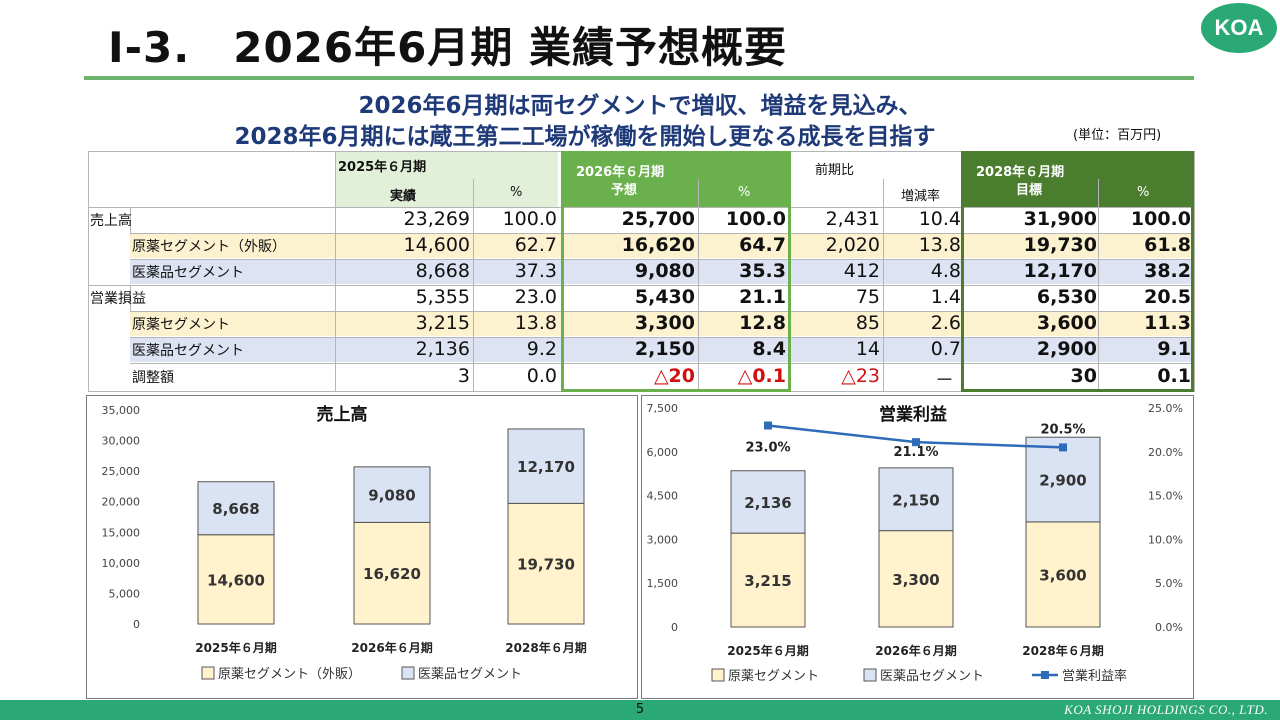 The height and width of the screenshot is (720, 1280). Describe the element at coordinates (121, 532) in the screenshot. I see `y-tick-label: 15,000` at that location.